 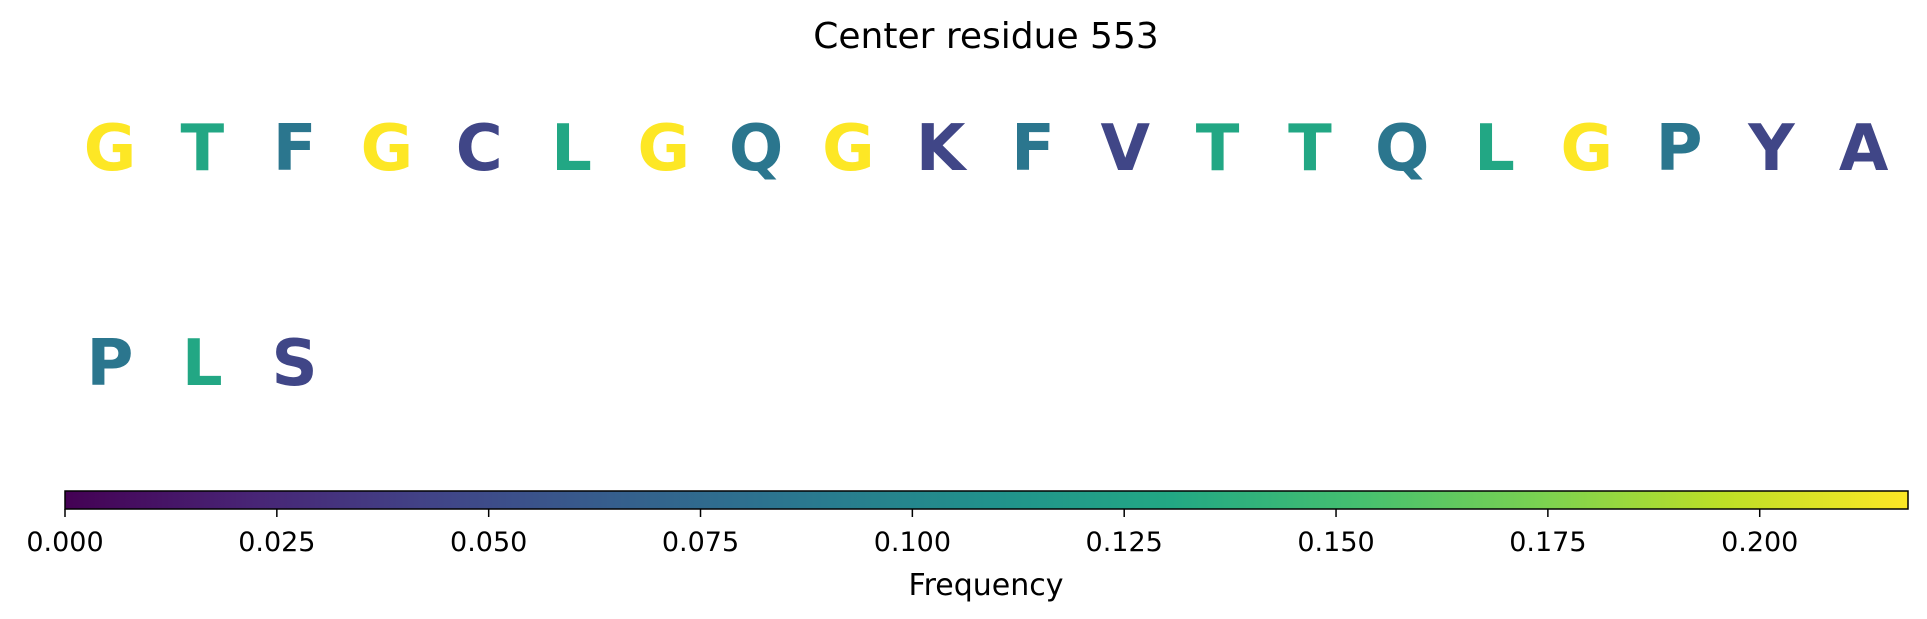 I want to click on residue-letter: S, so click(x=295, y=364).